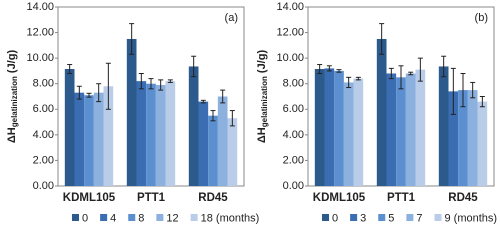 The height and width of the screenshot is (240, 500). What do you see at coordinates (293, 84) in the screenshot?
I see `y-tick-label: 8.00` at bounding box center [293, 84].